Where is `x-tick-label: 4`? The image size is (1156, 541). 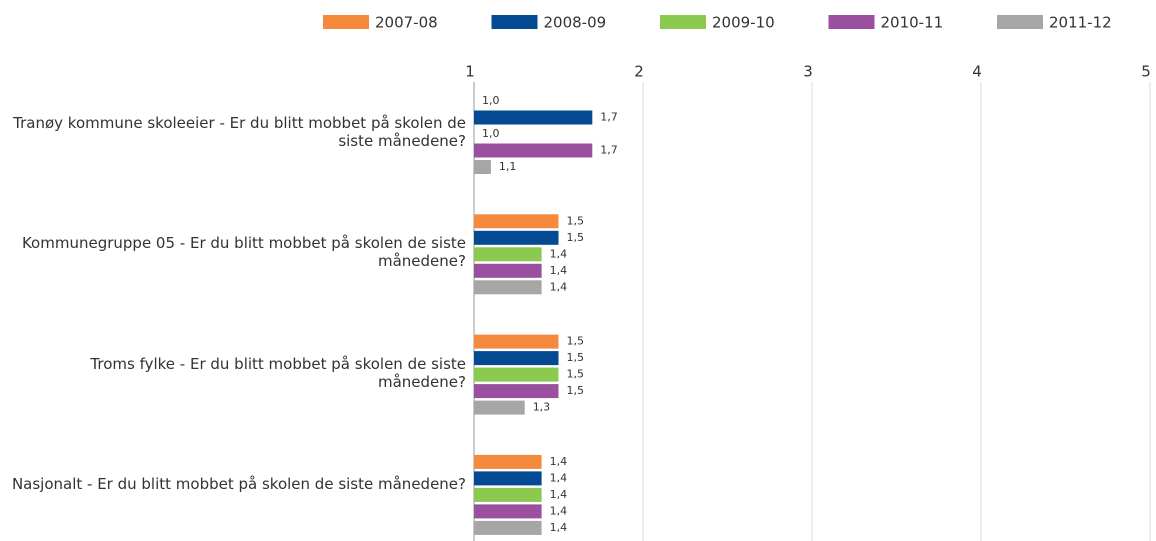 x-tick-label: 4 is located at coordinates (977, 72).